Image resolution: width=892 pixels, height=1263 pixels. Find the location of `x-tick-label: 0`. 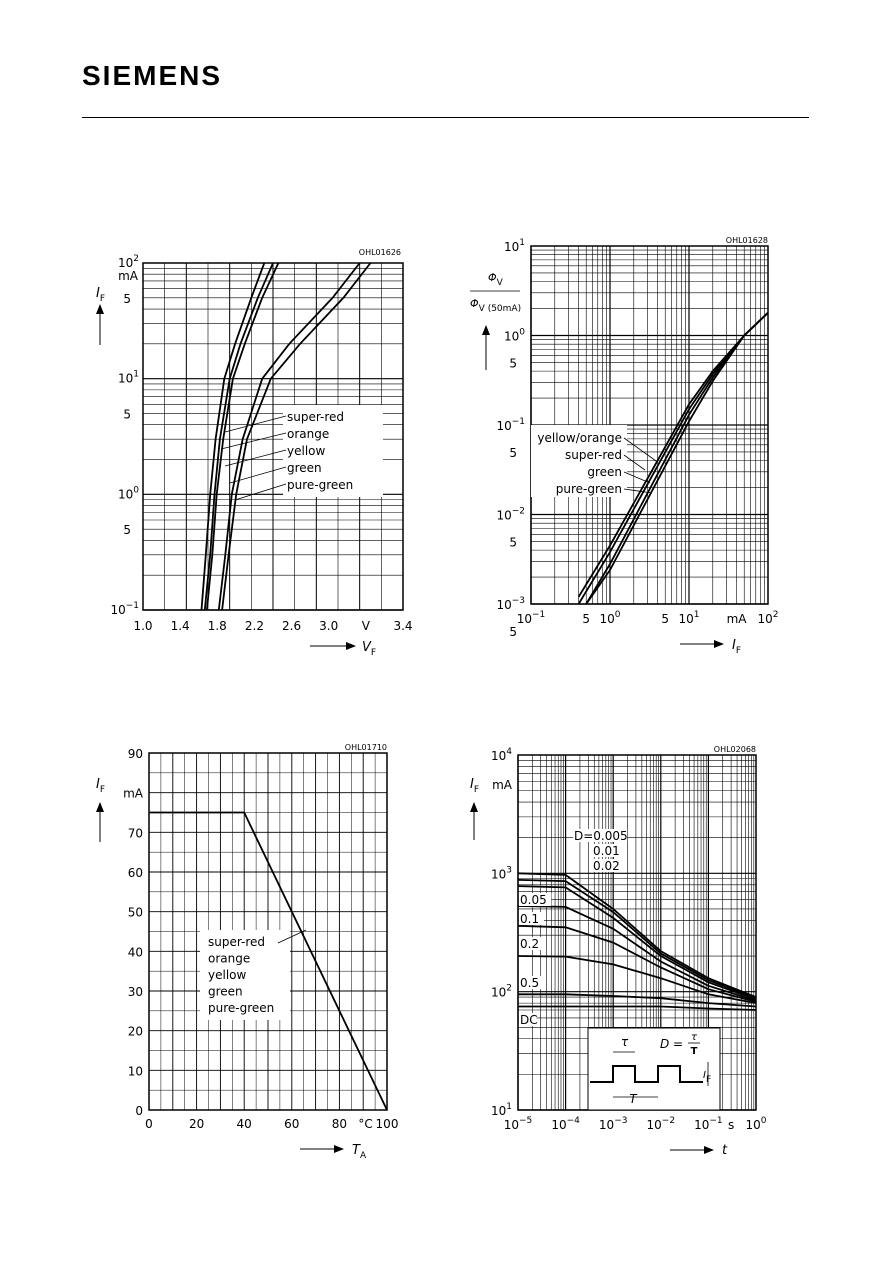

x-tick-label: 0 is located at coordinates (149, 1124).